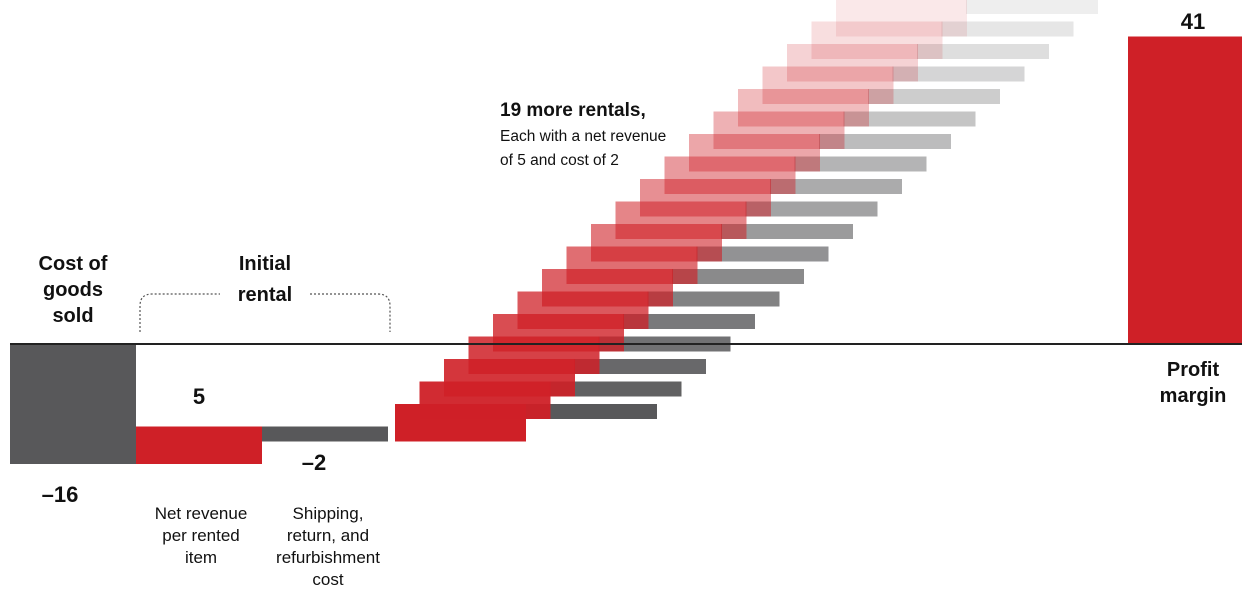 The image size is (1252, 596). Describe the element at coordinates (583, 136) in the screenshot. I see `annotation-text: Each with a net revenue` at that location.